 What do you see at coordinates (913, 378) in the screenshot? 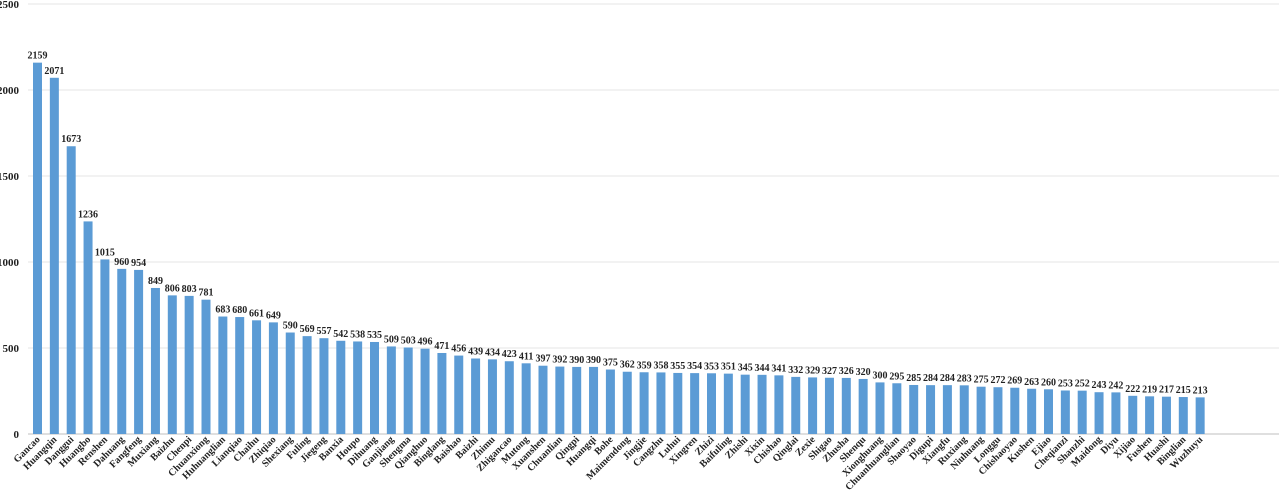
I see `data-label: 285` at bounding box center [913, 378].